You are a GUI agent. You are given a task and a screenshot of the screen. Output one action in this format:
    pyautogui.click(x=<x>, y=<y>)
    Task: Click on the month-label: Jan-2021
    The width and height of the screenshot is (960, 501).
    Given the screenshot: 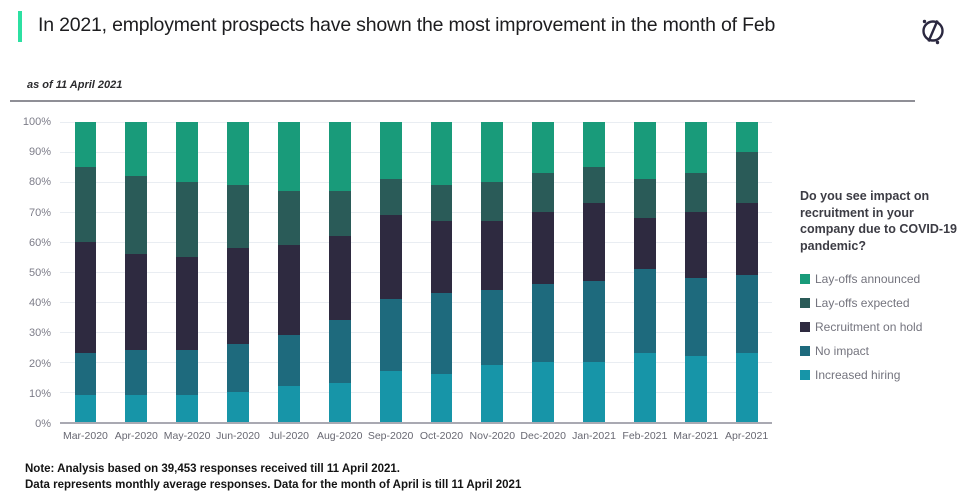 What is the action you would take?
    pyautogui.click(x=594, y=436)
    